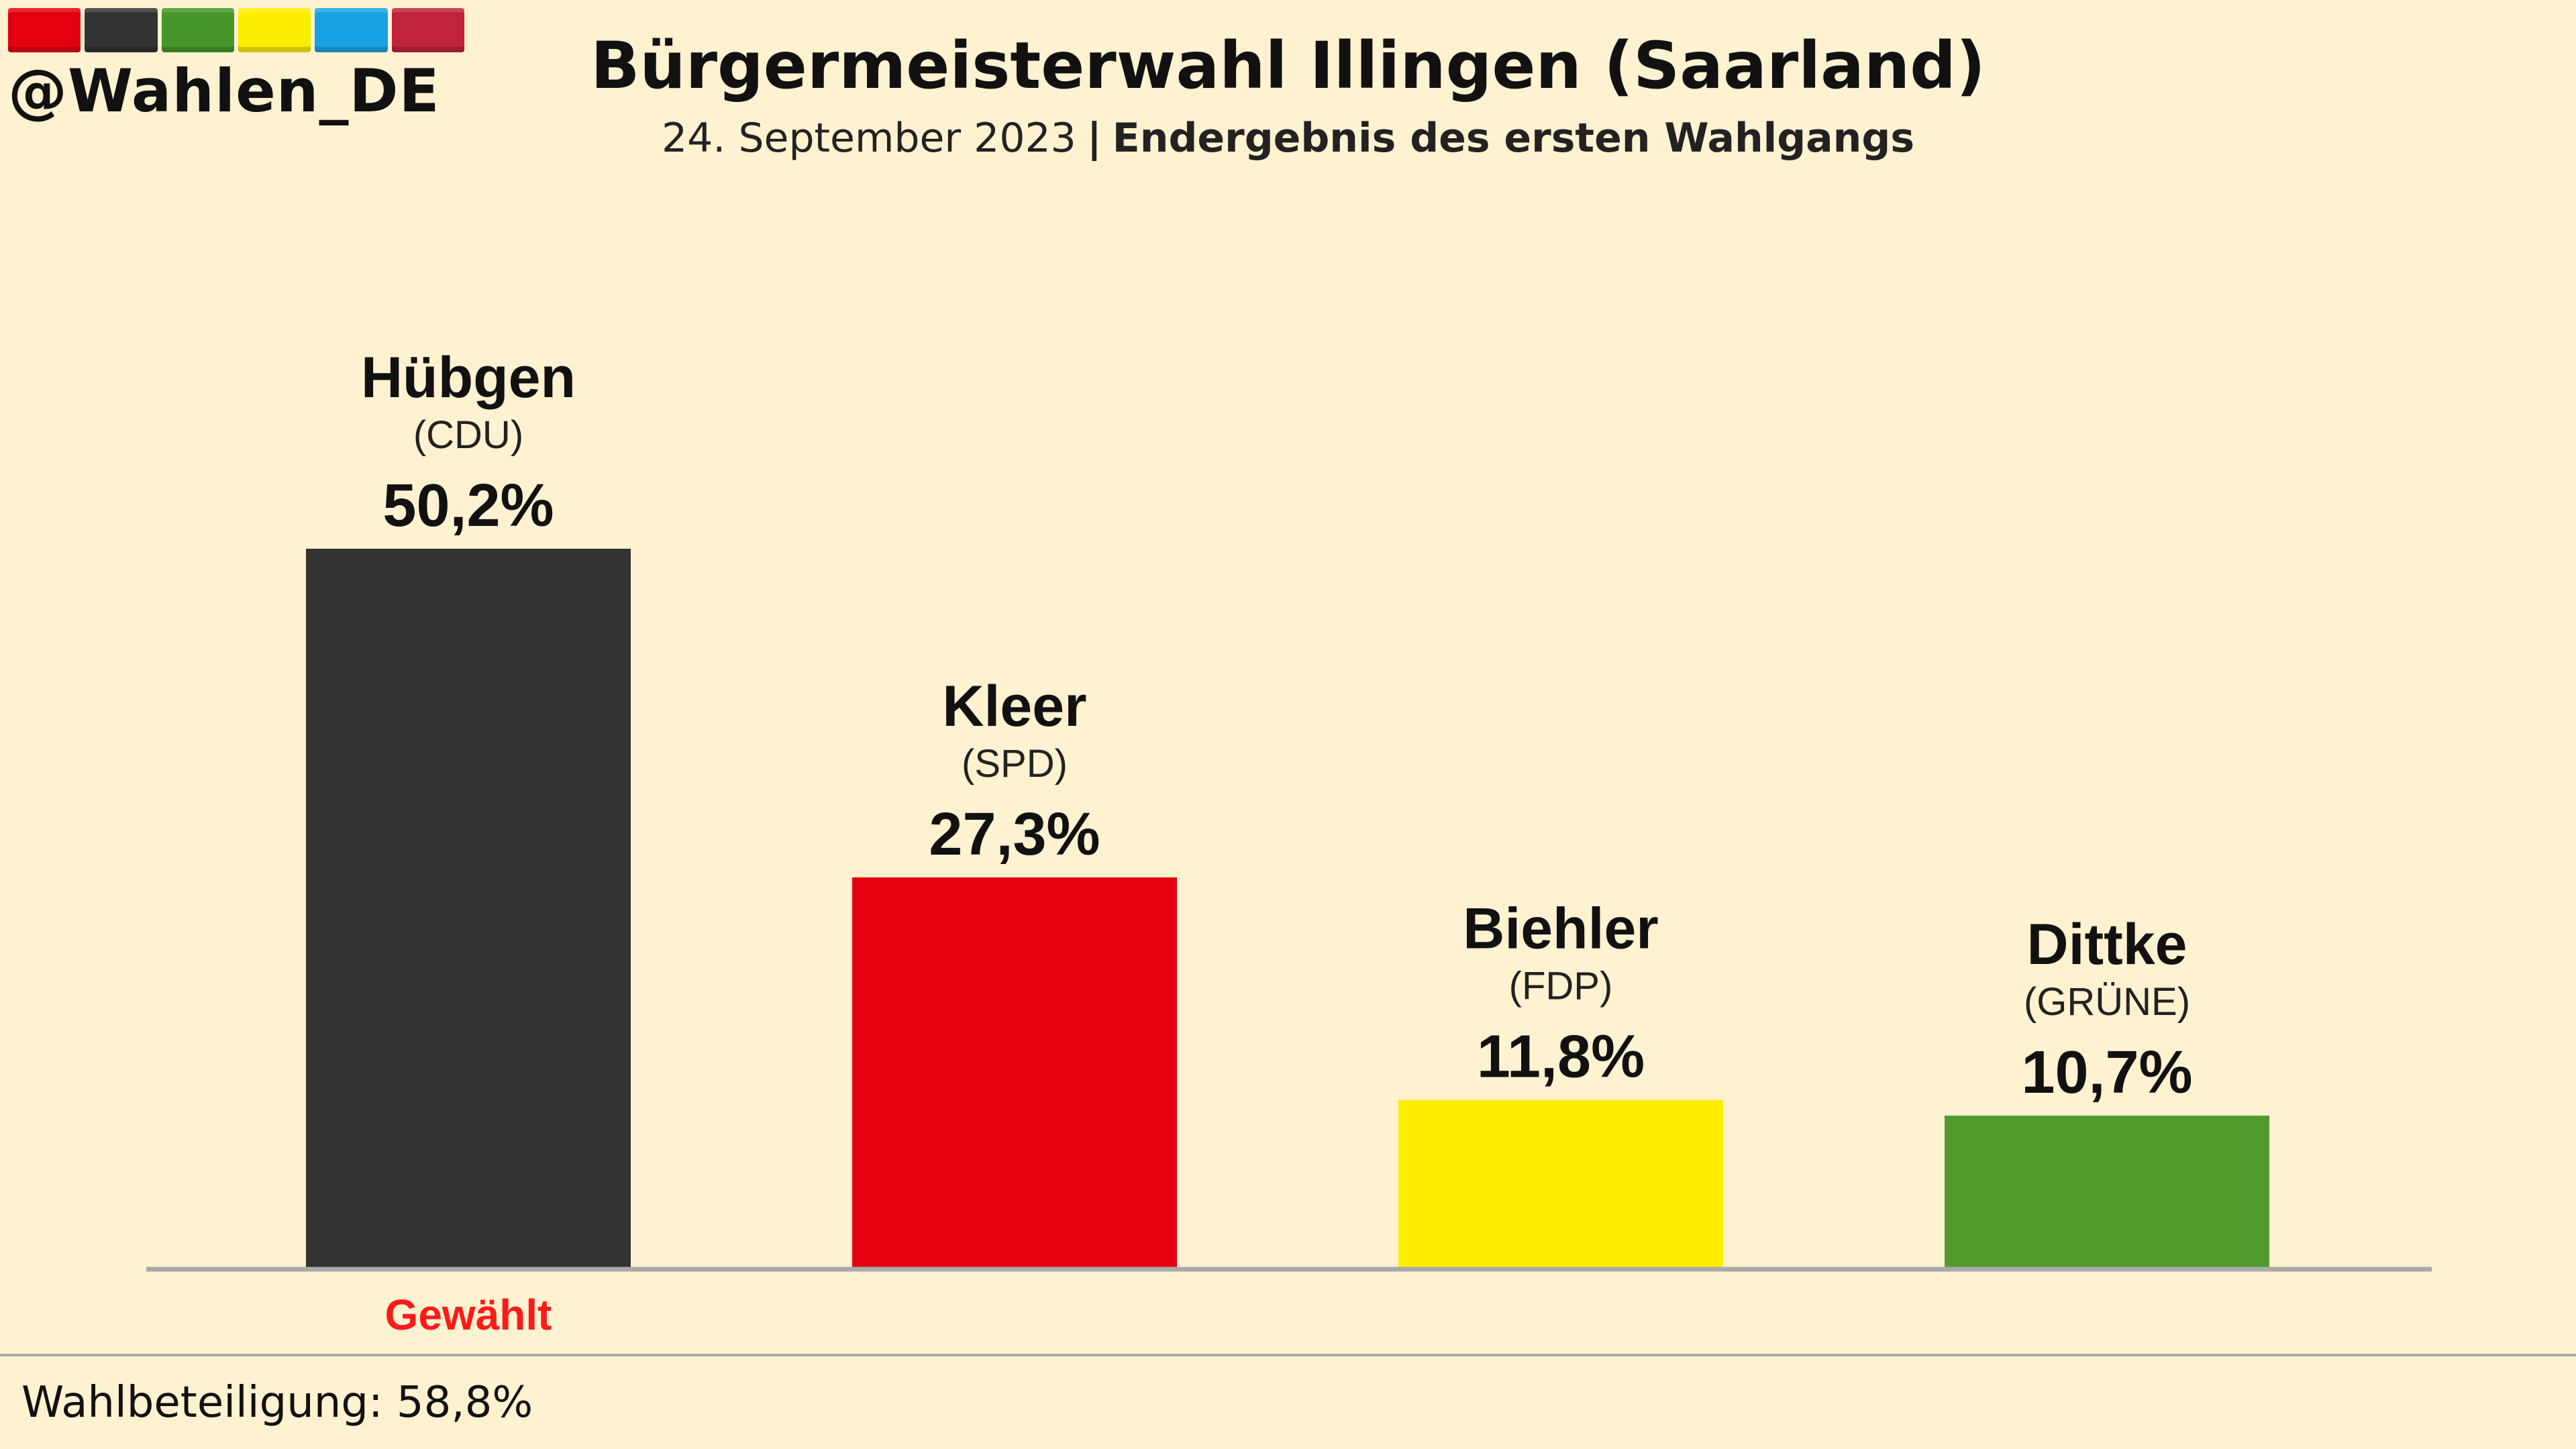  Describe the element at coordinates (2107, 1002) in the screenshot. I see `party-label: (GRÜNE)` at that location.